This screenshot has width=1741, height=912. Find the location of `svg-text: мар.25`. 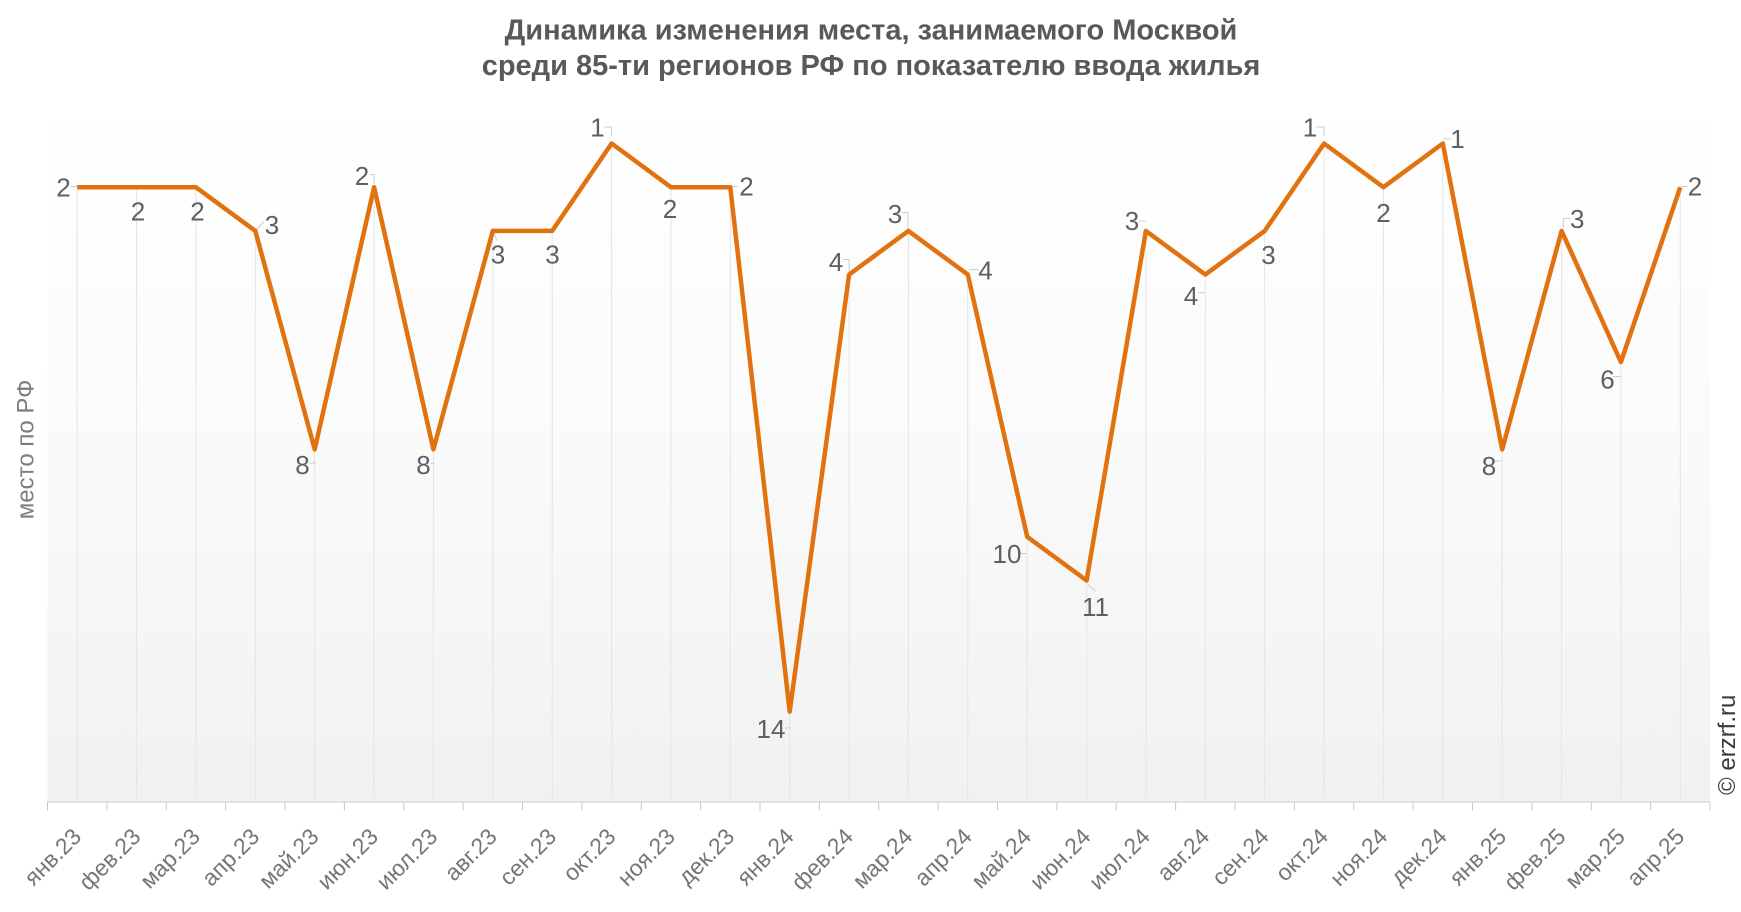

svg-text: мар.25 is located at coordinates (1595, 858).